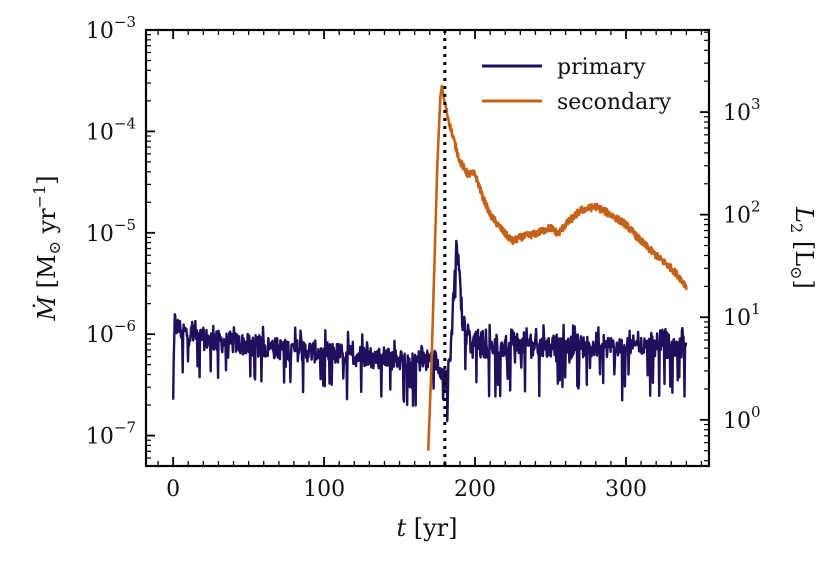  I want to click on y-left-tick-label-4: 10⁻³, so click(111, 28).